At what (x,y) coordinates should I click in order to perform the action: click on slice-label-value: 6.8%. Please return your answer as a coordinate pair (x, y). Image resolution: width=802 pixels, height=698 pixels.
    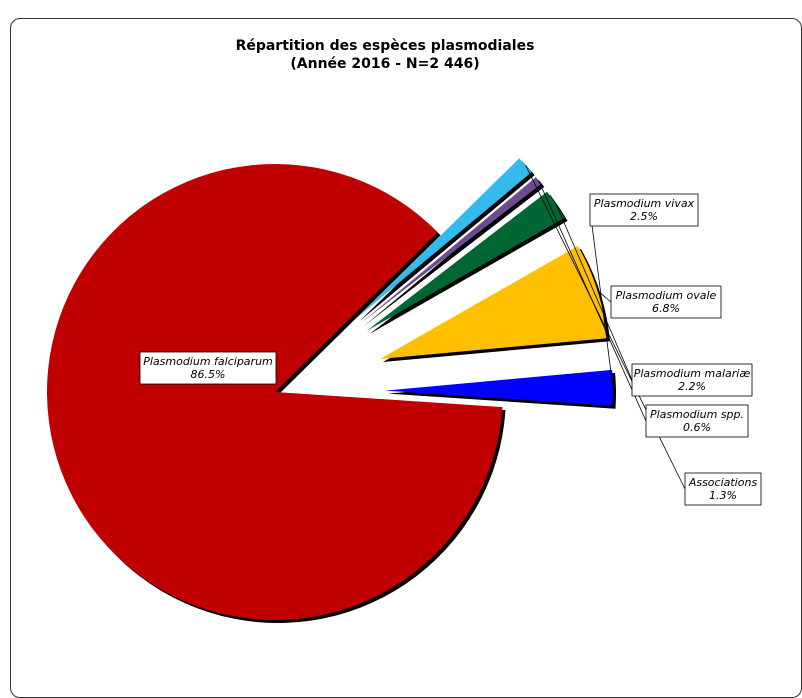
    Looking at the image, I should click on (666, 308).